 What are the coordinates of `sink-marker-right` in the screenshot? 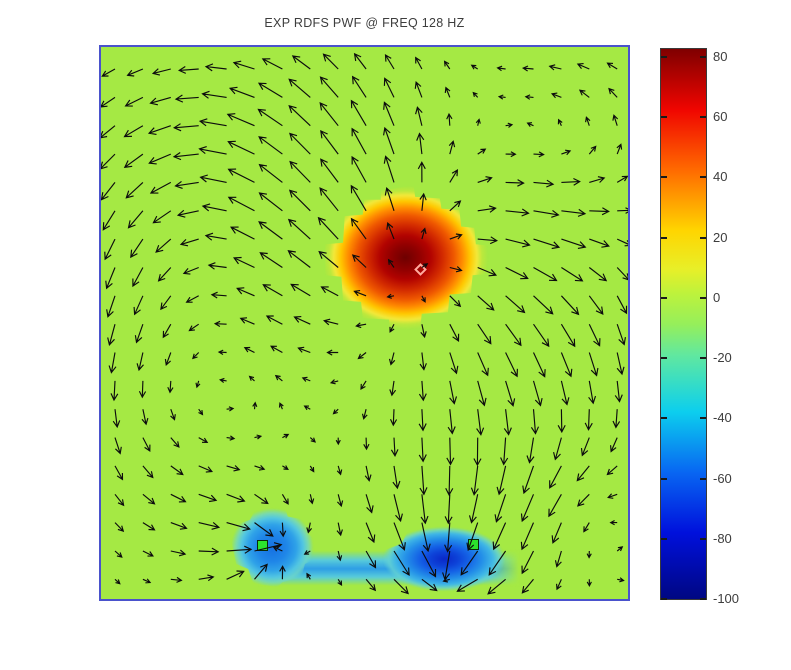 It's located at (473, 544).